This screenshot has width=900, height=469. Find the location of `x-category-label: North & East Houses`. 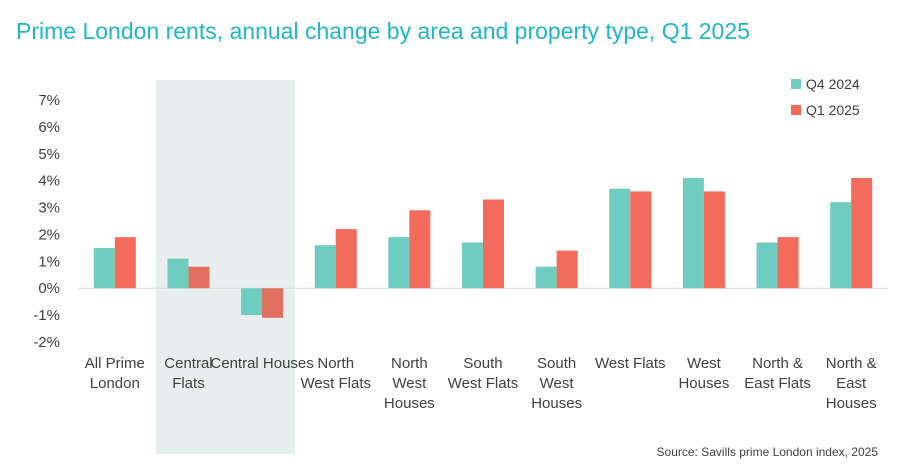

x-category-label: North & East Houses is located at coordinates (851, 383).